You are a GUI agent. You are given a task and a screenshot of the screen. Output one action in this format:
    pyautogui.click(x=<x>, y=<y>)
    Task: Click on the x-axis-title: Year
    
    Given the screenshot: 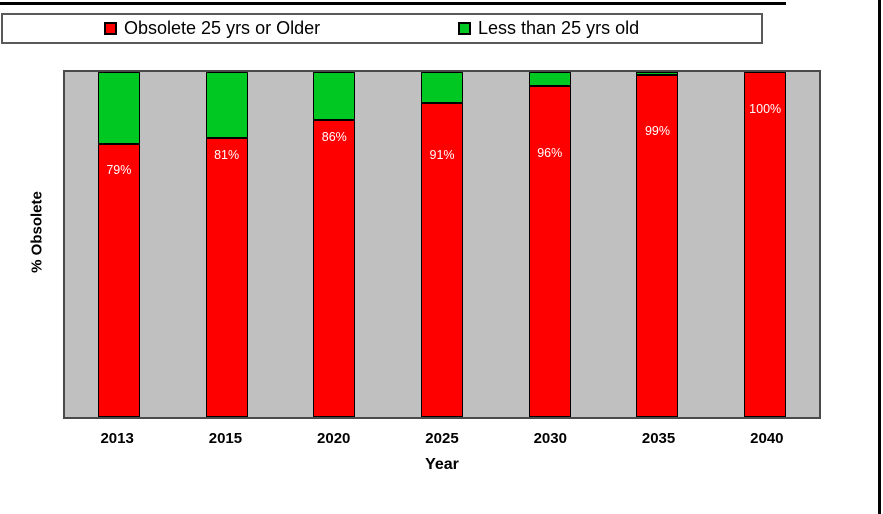 What is the action you would take?
    pyautogui.click(x=442, y=464)
    